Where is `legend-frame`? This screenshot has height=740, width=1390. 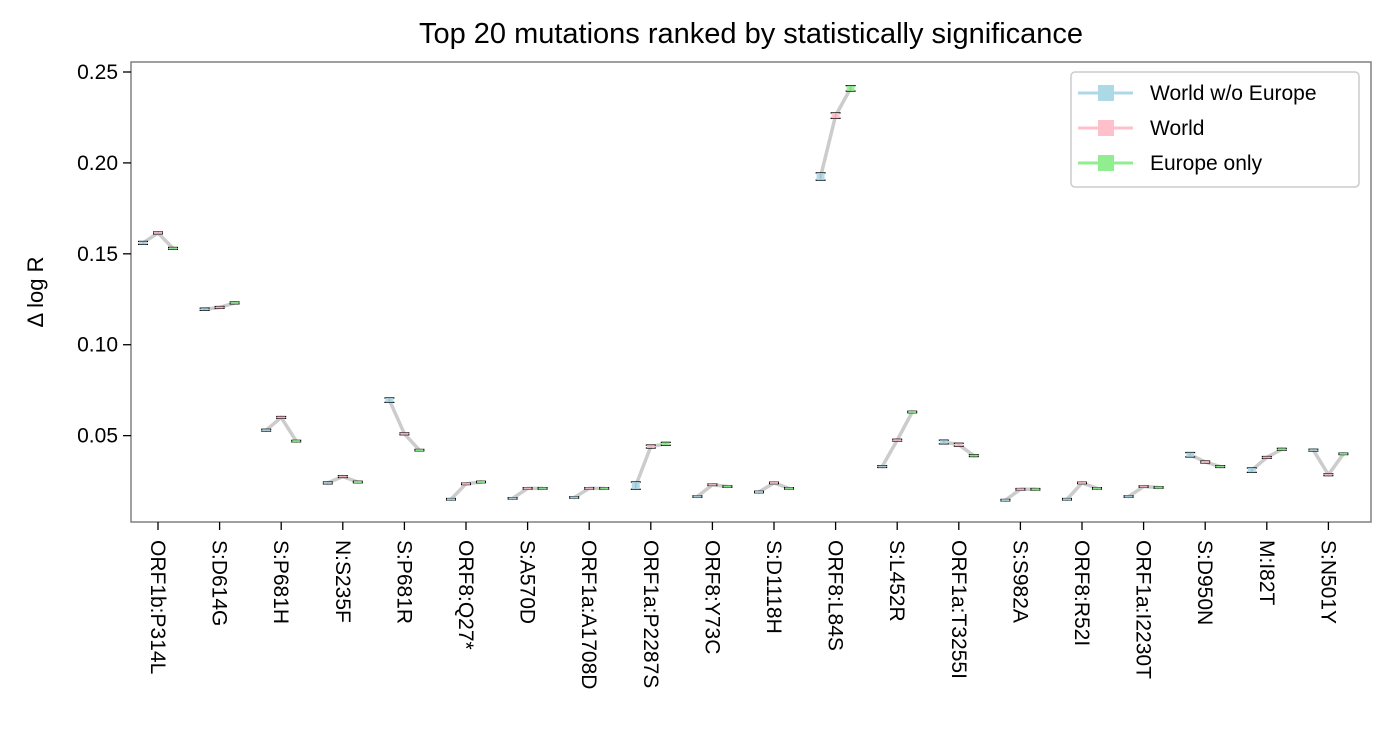 legend-frame is located at coordinates (1215, 129).